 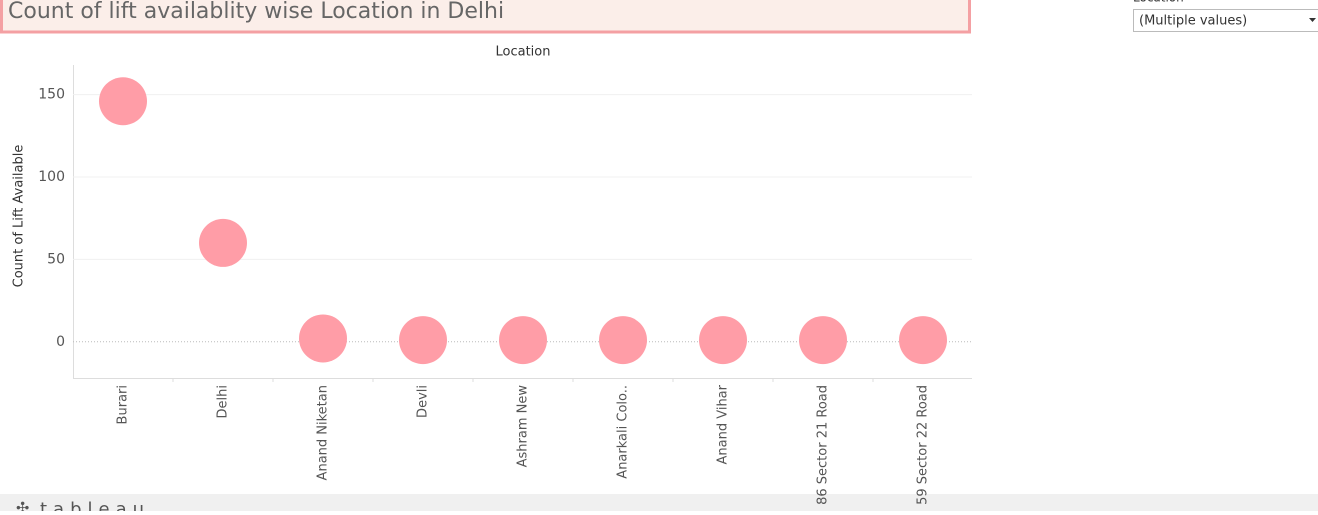 What do you see at coordinates (623, 432) in the screenshot?
I see `x-tick-label: Anarkali Colo..` at bounding box center [623, 432].